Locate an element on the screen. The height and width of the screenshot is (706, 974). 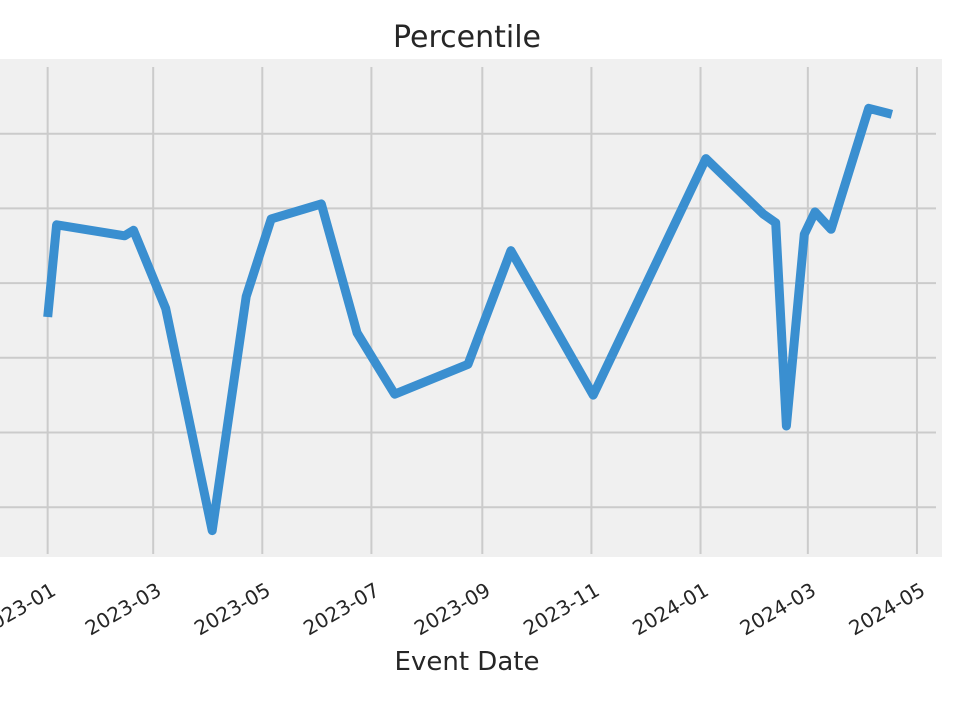
x-tick-label-8: 2024-05 is located at coordinates (887, 609).